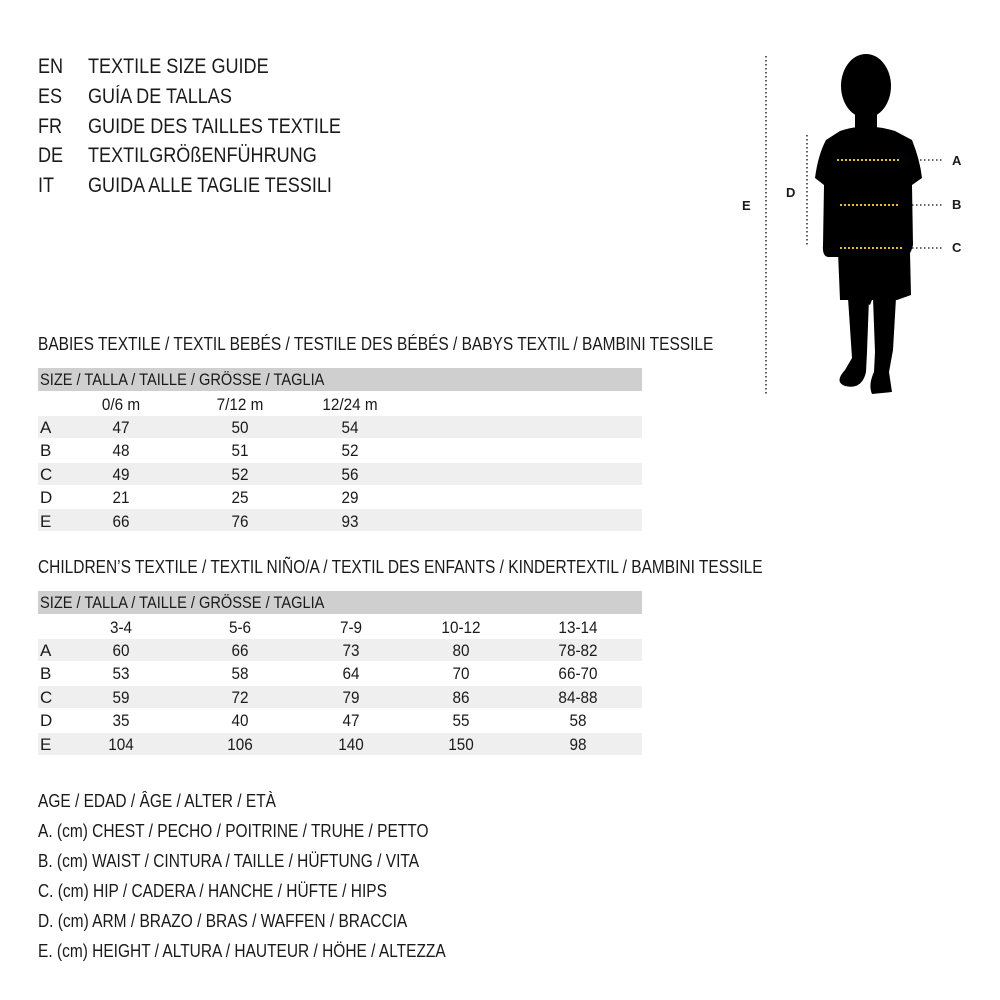  Describe the element at coordinates (350, 404) in the screenshot. I see `column-header: 12/24 m` at that location.